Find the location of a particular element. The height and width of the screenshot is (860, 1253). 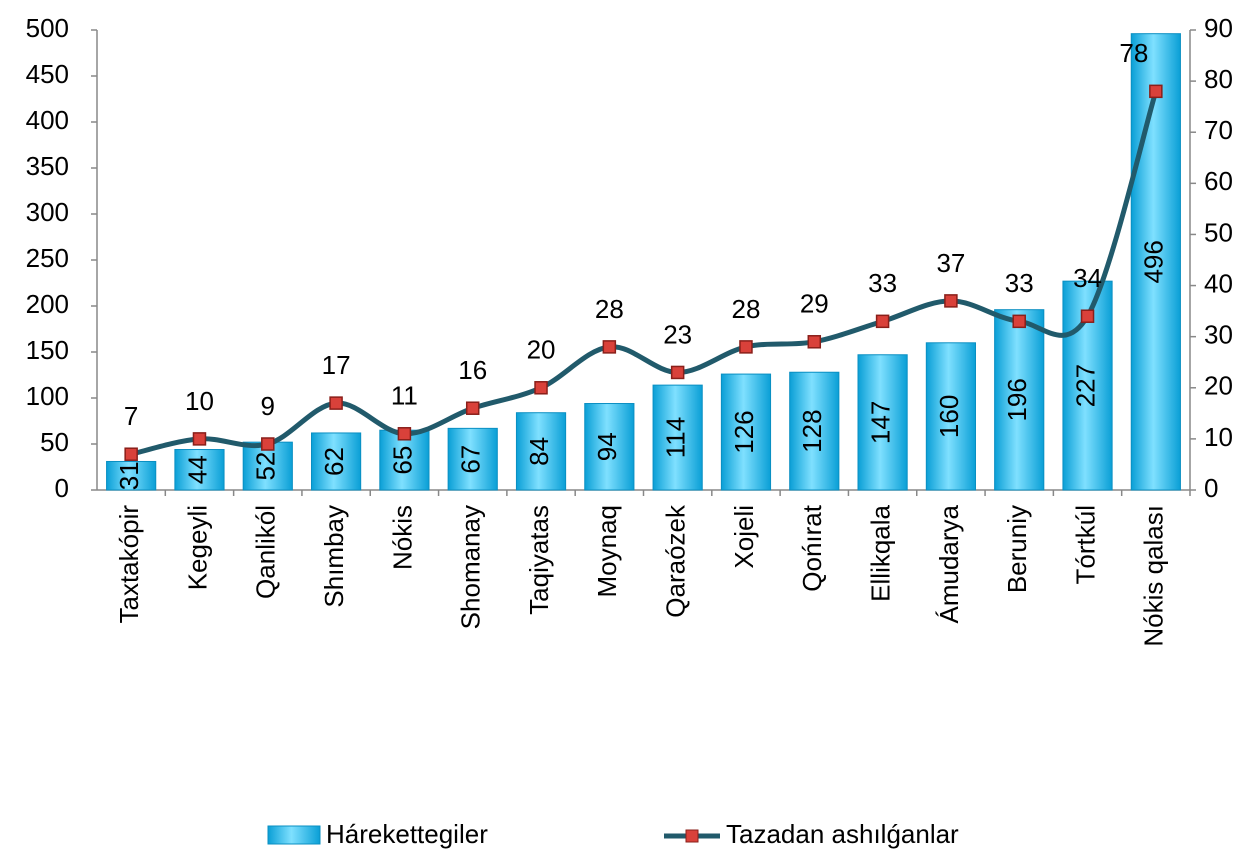

y-tick-label: 500 is located at coordinates (47, 28).